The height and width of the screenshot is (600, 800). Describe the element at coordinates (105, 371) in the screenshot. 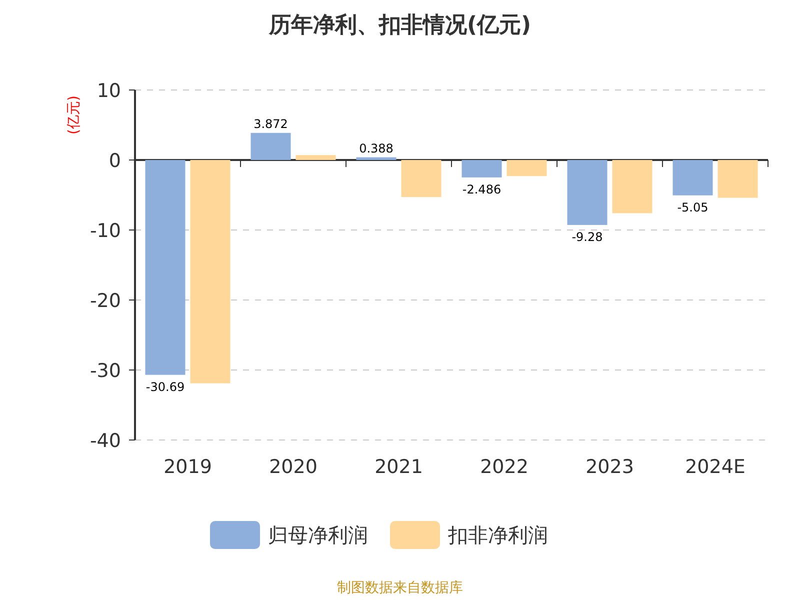

I see `y-tick-label: -30` at that location.